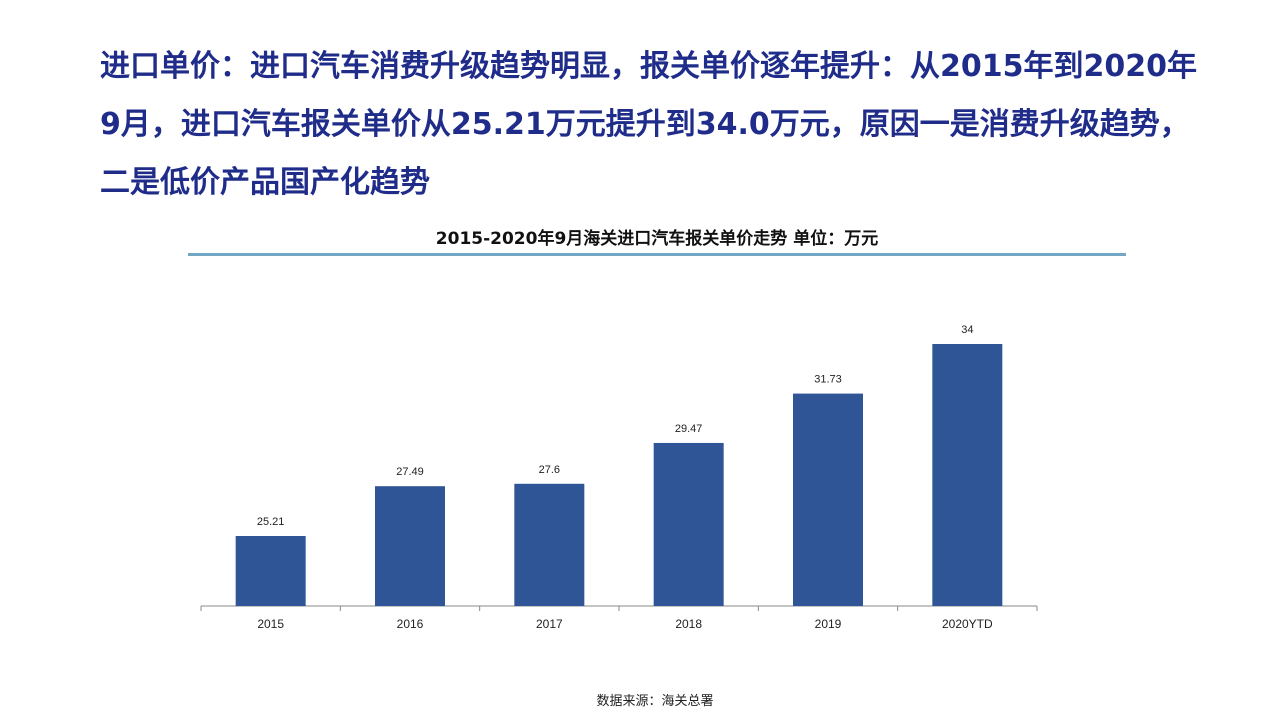 This screenshot has width=1280, height=720. Describe the element at coordinates (549, 624) in the screenshot. I see `x-tick-label: 2017` at that location.